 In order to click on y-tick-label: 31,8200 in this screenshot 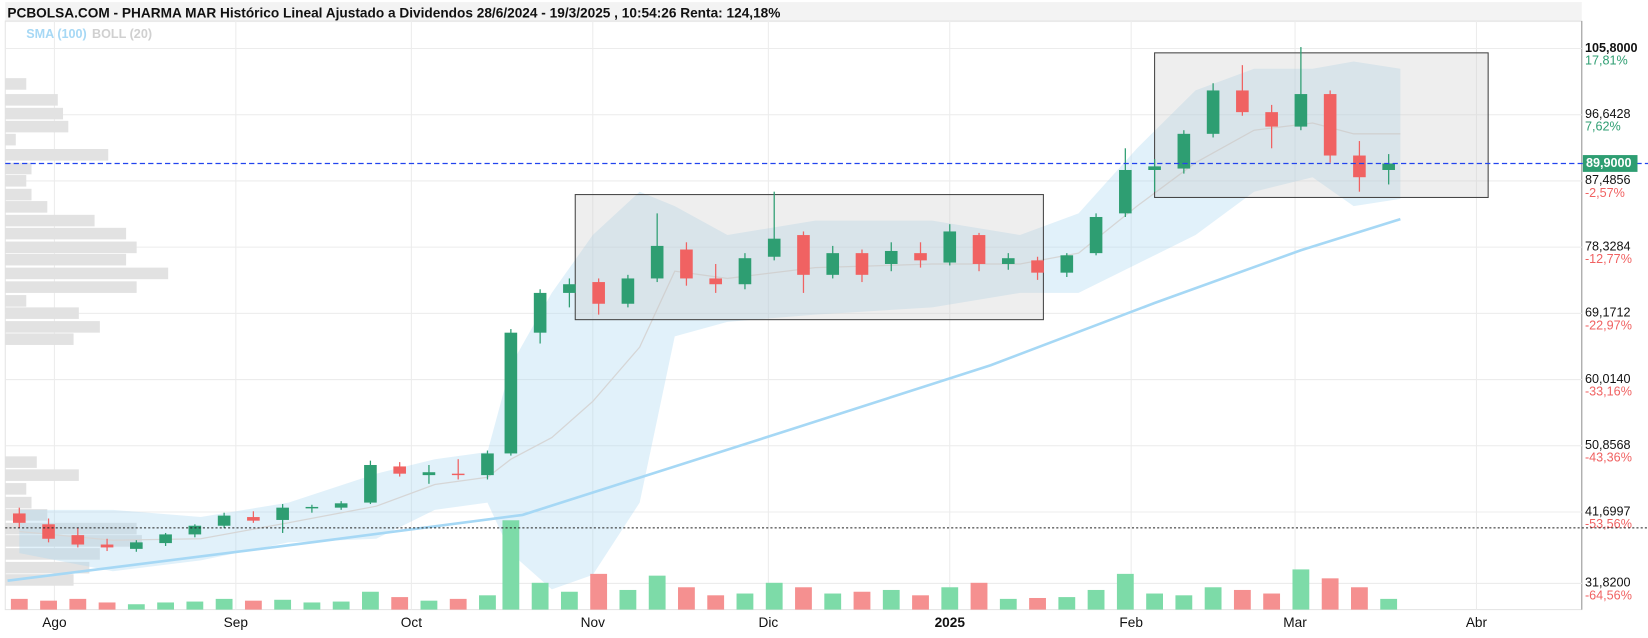, I will do `click(1608, 583)`.